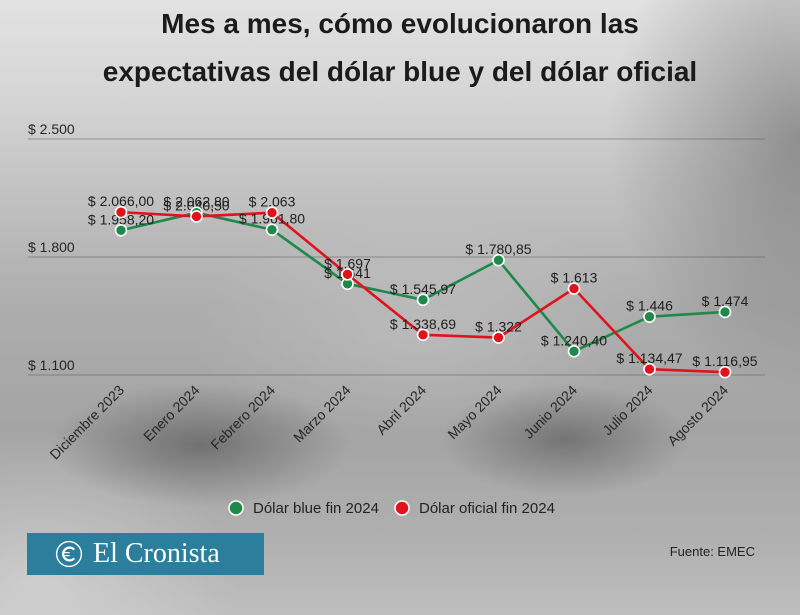 The height and width of the screenshot is (615, 800). I want to click on dolar-blue-fin-2024-data-label: $ 1.545,97, so click(423, 289).